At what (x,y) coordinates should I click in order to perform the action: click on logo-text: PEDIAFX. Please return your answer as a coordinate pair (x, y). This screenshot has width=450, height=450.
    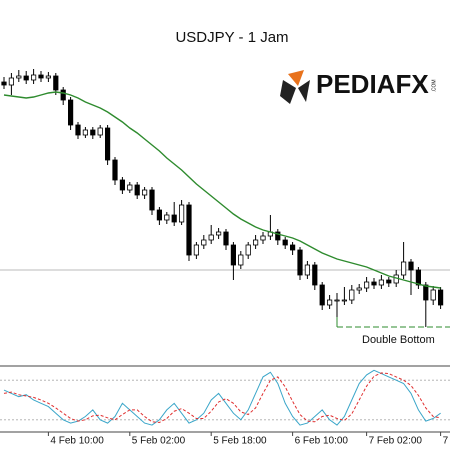
    Looking at the image, I should click on (372, 84).